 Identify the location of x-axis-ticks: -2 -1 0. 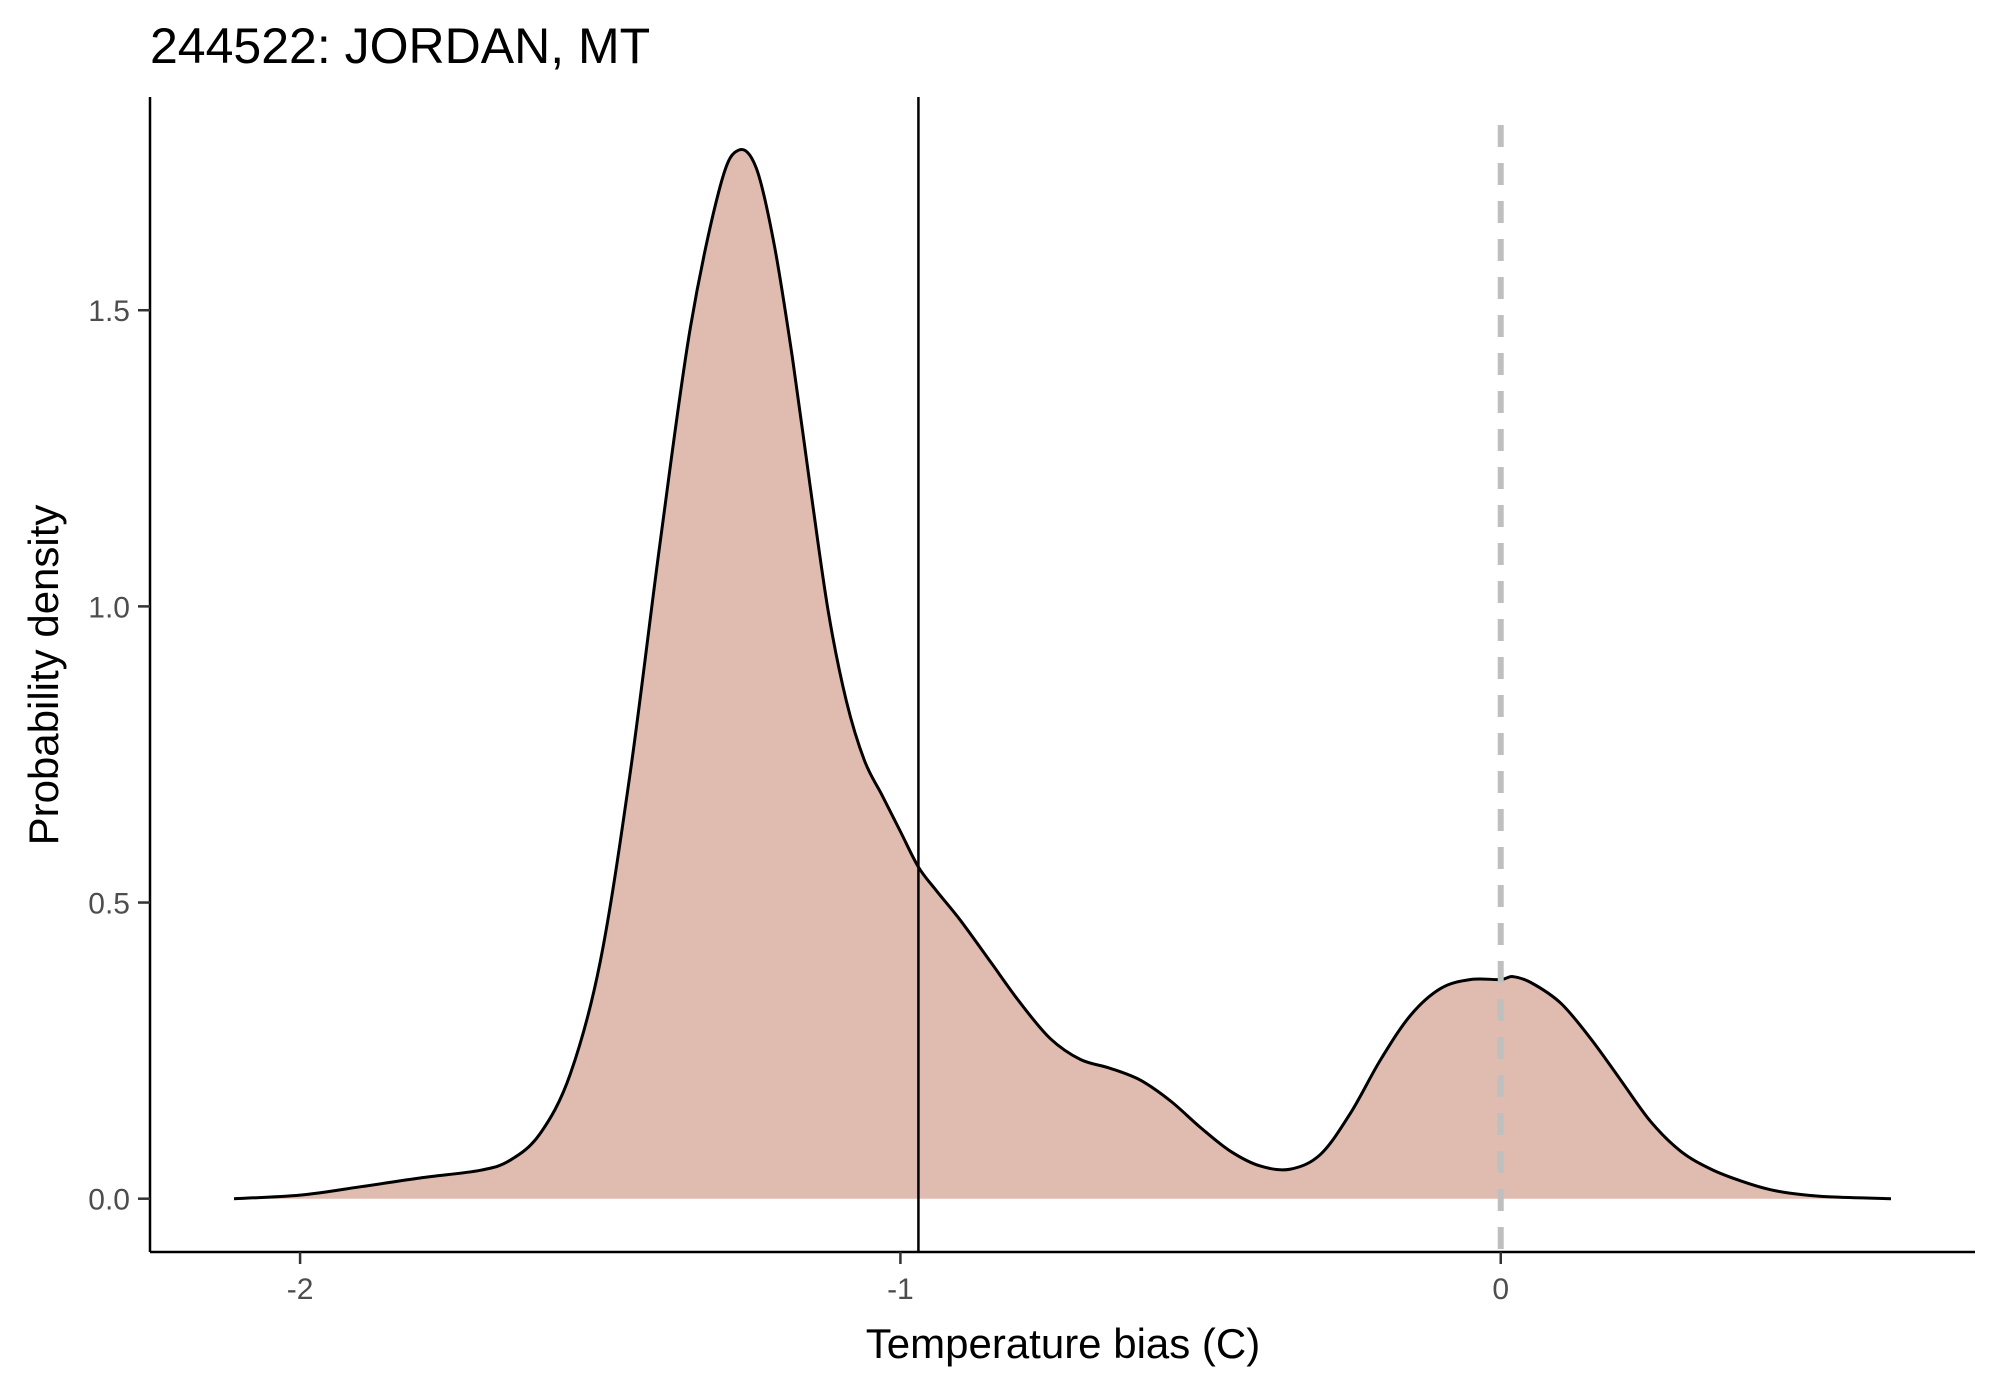
(898, 1279).